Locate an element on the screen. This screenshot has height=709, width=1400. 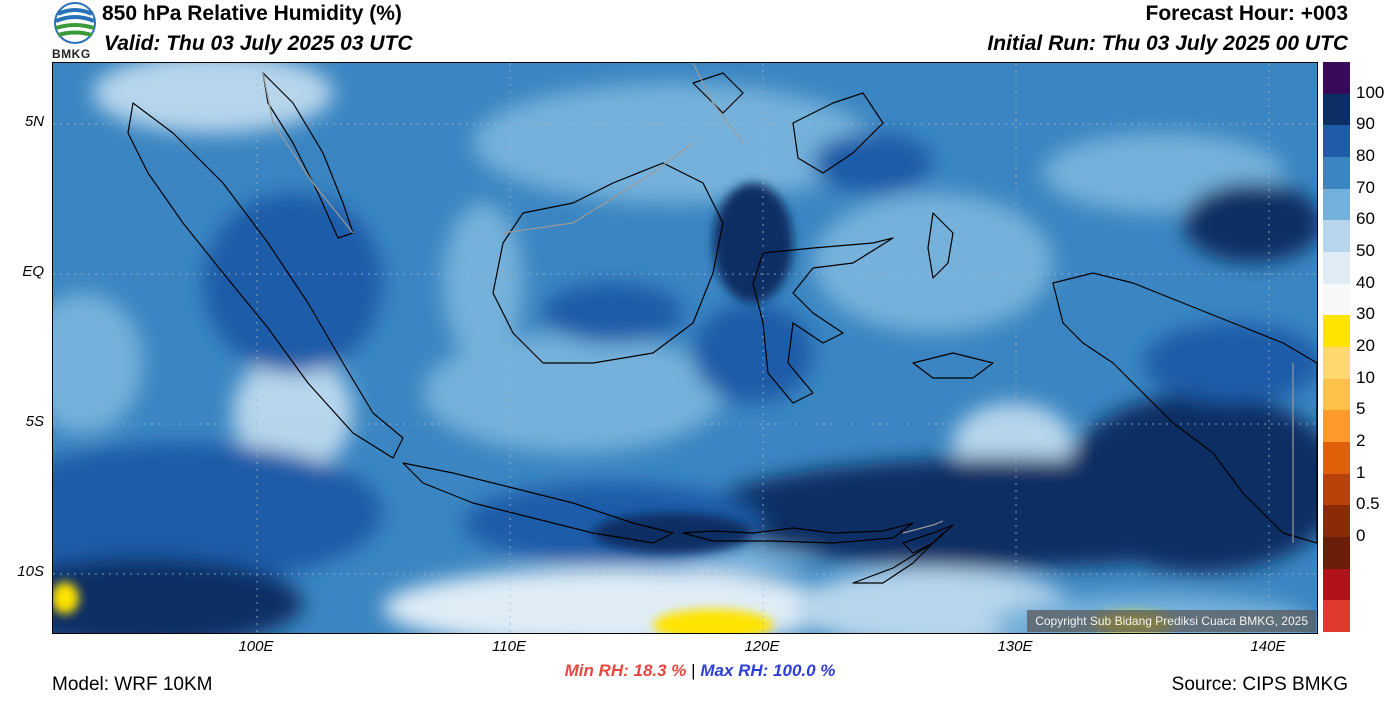
colorbar-label: 2 is located at coordinates (1361, 440).